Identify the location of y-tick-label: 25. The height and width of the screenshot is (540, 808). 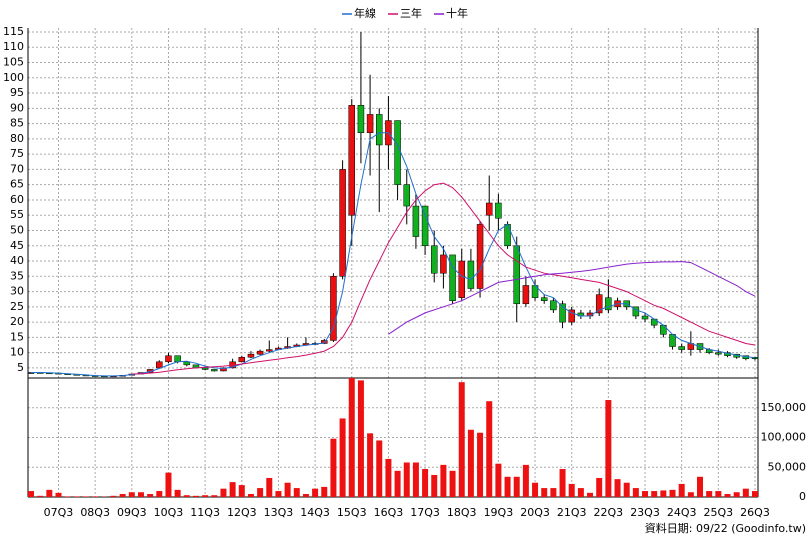
(17, 306).